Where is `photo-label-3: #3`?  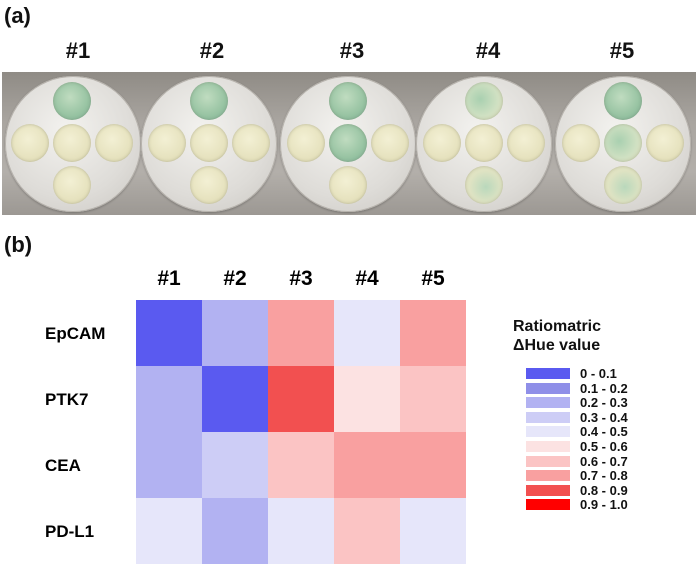
photo-label-3: #3 is located at coordinates (352, 50).